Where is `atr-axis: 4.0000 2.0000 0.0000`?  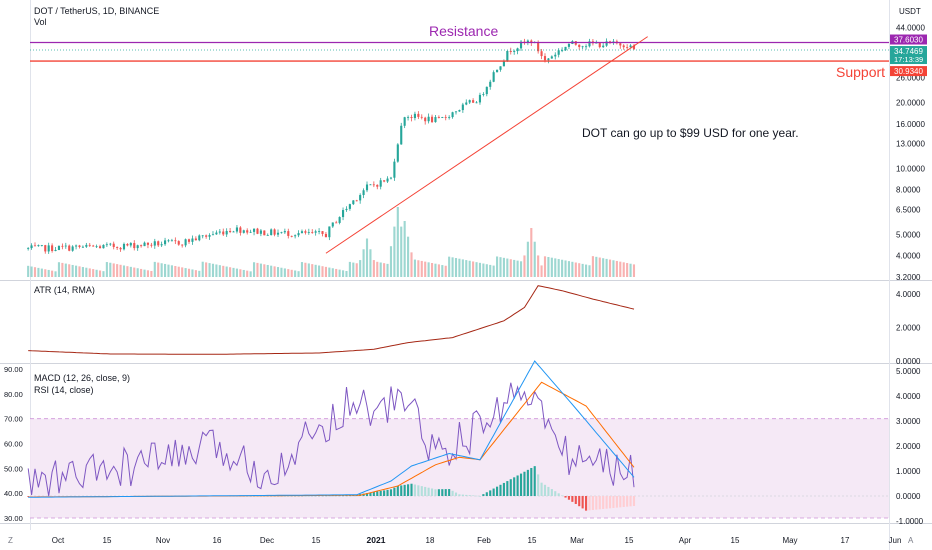
atr-axis: 4.0000 2.0000 0.0000 is located at coordinates (908, 328).